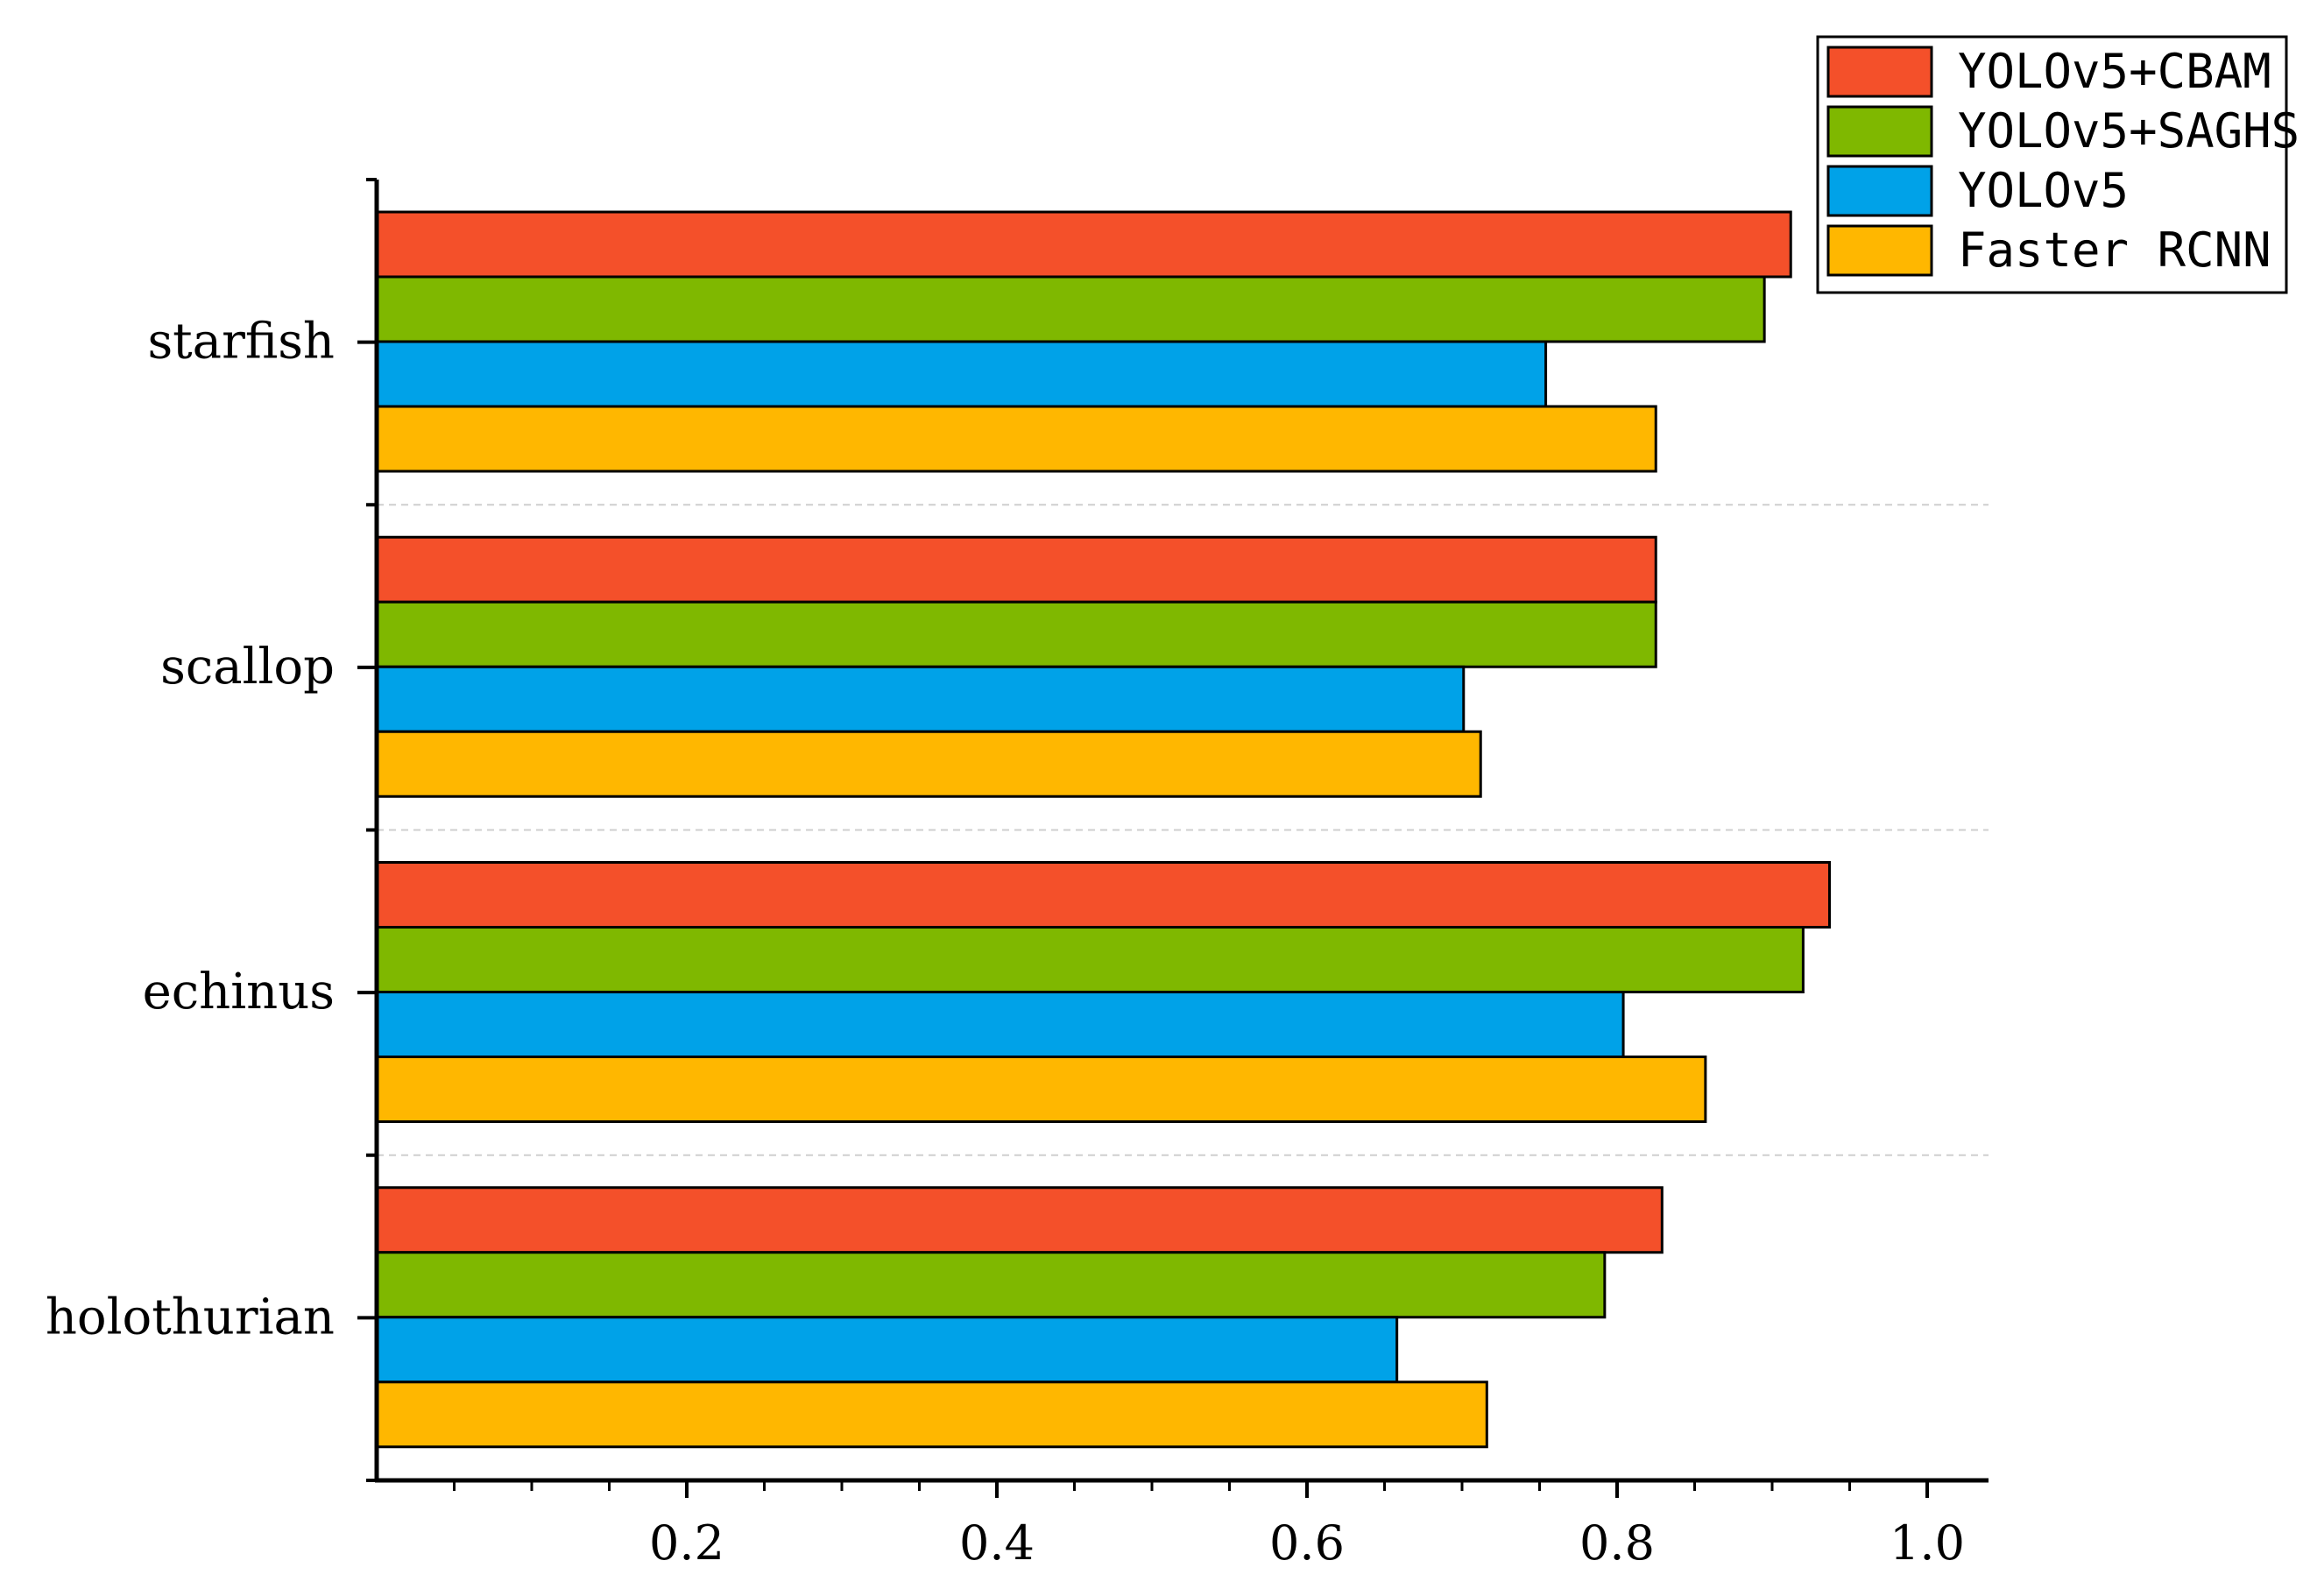 This screenshot has width=2310, height=1596. I want to click on legend-label: Faster RCNN, so click(2114, 250).